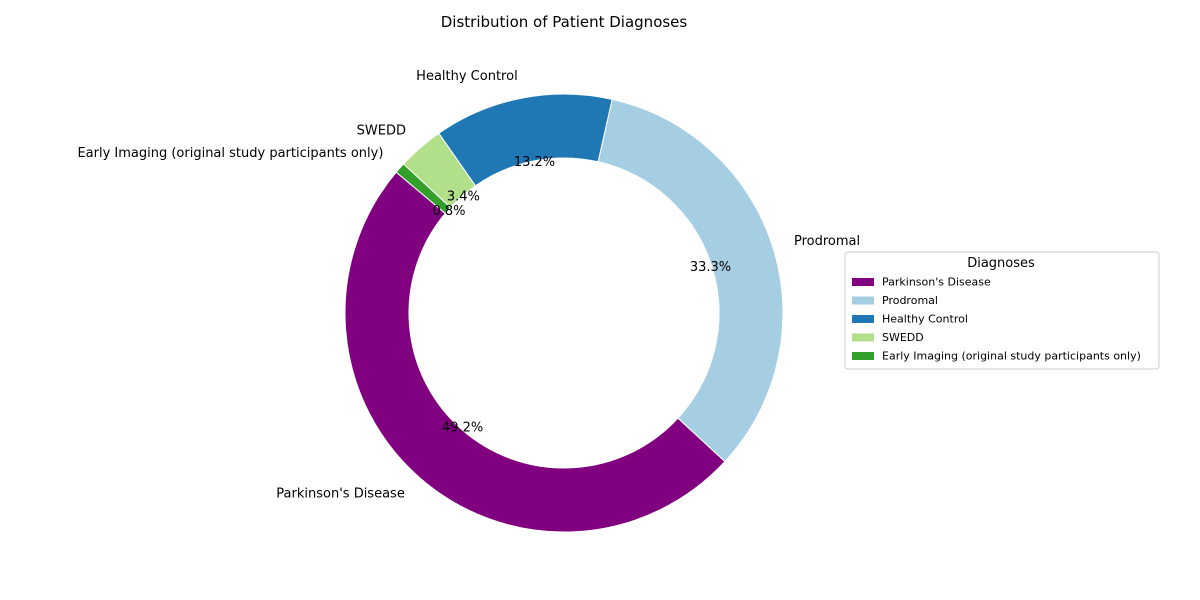  Describe the element at coordinates (910, 300) in the screenshot. I see `legend-label: Prodromal` at that location.